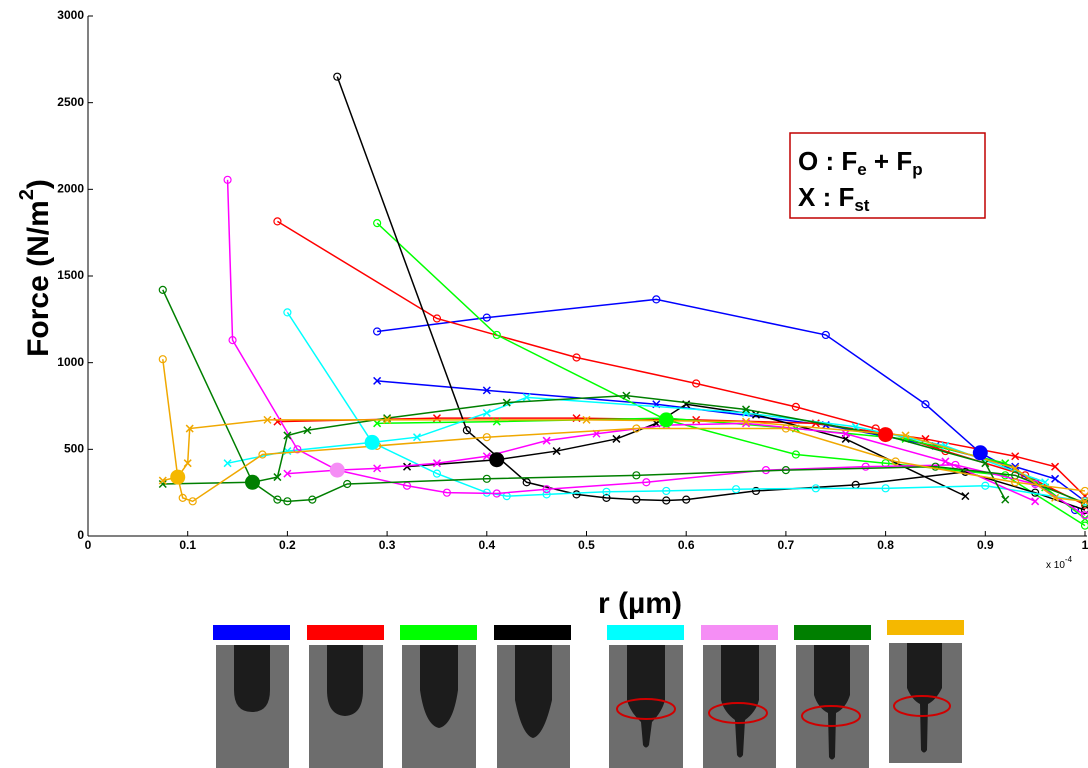 The width and height of the screenshot is (1088, 768). Describe the element at coordinates (640, 603) in the screenshot. I see `x-axis-label: r (µm)` at that location.